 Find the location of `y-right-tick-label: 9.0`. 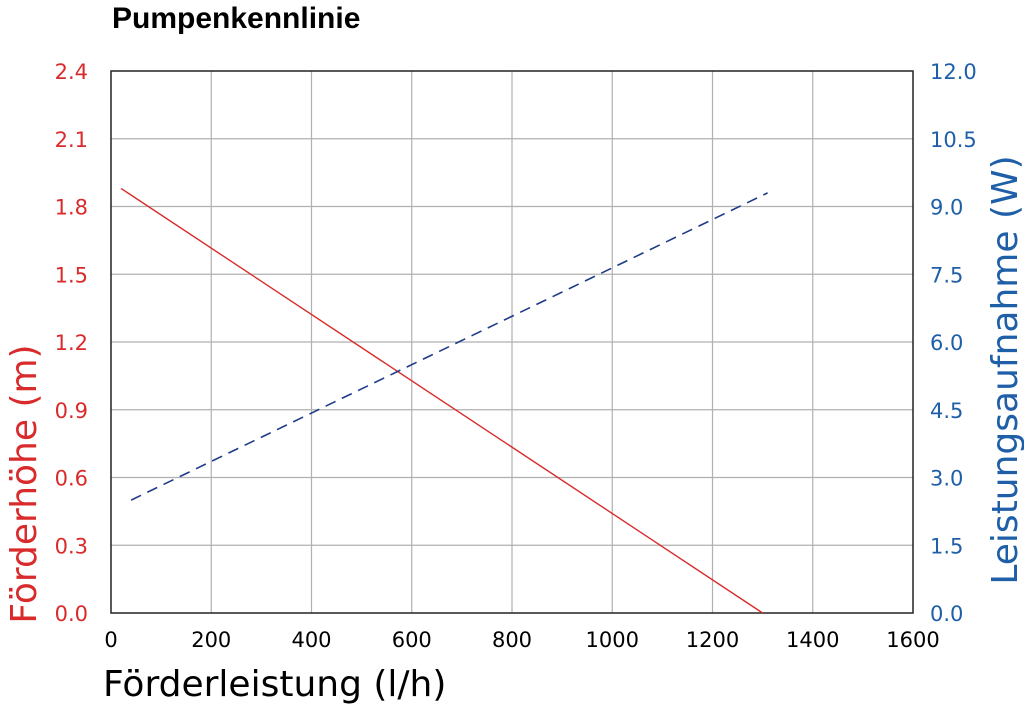

y-right-tick-label: 9.0 is located at coordinates (946, 208).